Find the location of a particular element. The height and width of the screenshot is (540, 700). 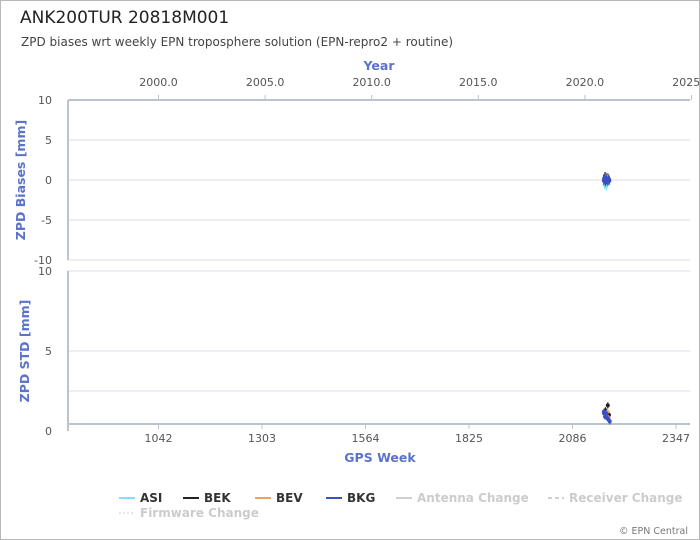

zpd-biases-axis-title: ZPD Biases [mm] is located at coordinates (20, 180).